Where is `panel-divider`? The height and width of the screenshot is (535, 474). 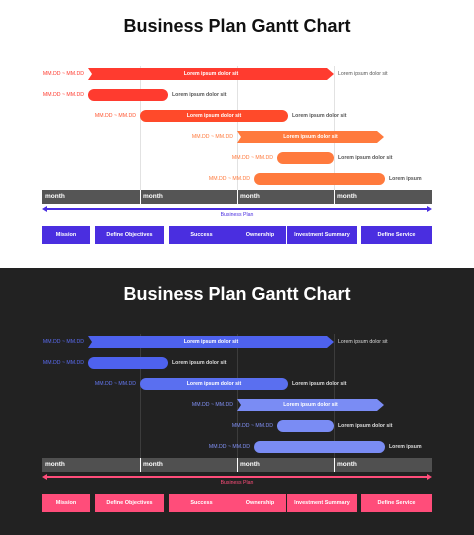
panel-divider is located at coordinates (237, 266).